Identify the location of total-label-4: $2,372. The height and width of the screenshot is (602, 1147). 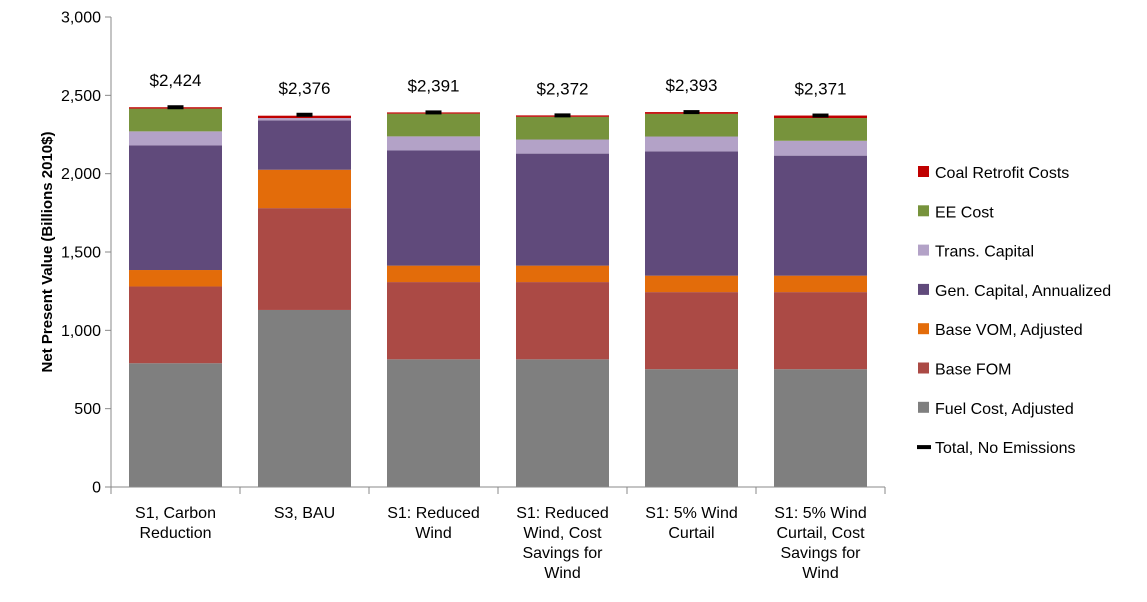
(563, 88).